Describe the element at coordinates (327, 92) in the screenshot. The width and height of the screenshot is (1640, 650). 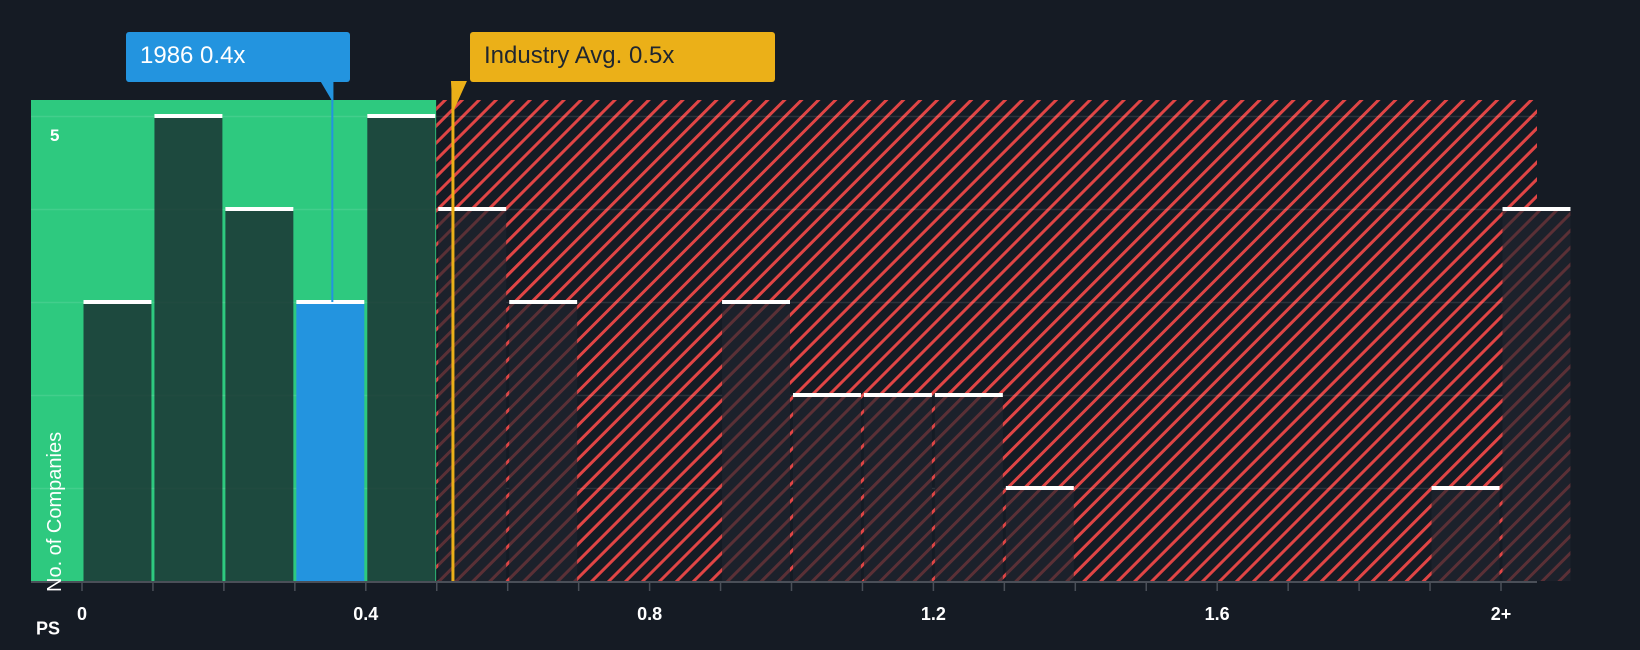
I see `company-callout-pointer` at that location.